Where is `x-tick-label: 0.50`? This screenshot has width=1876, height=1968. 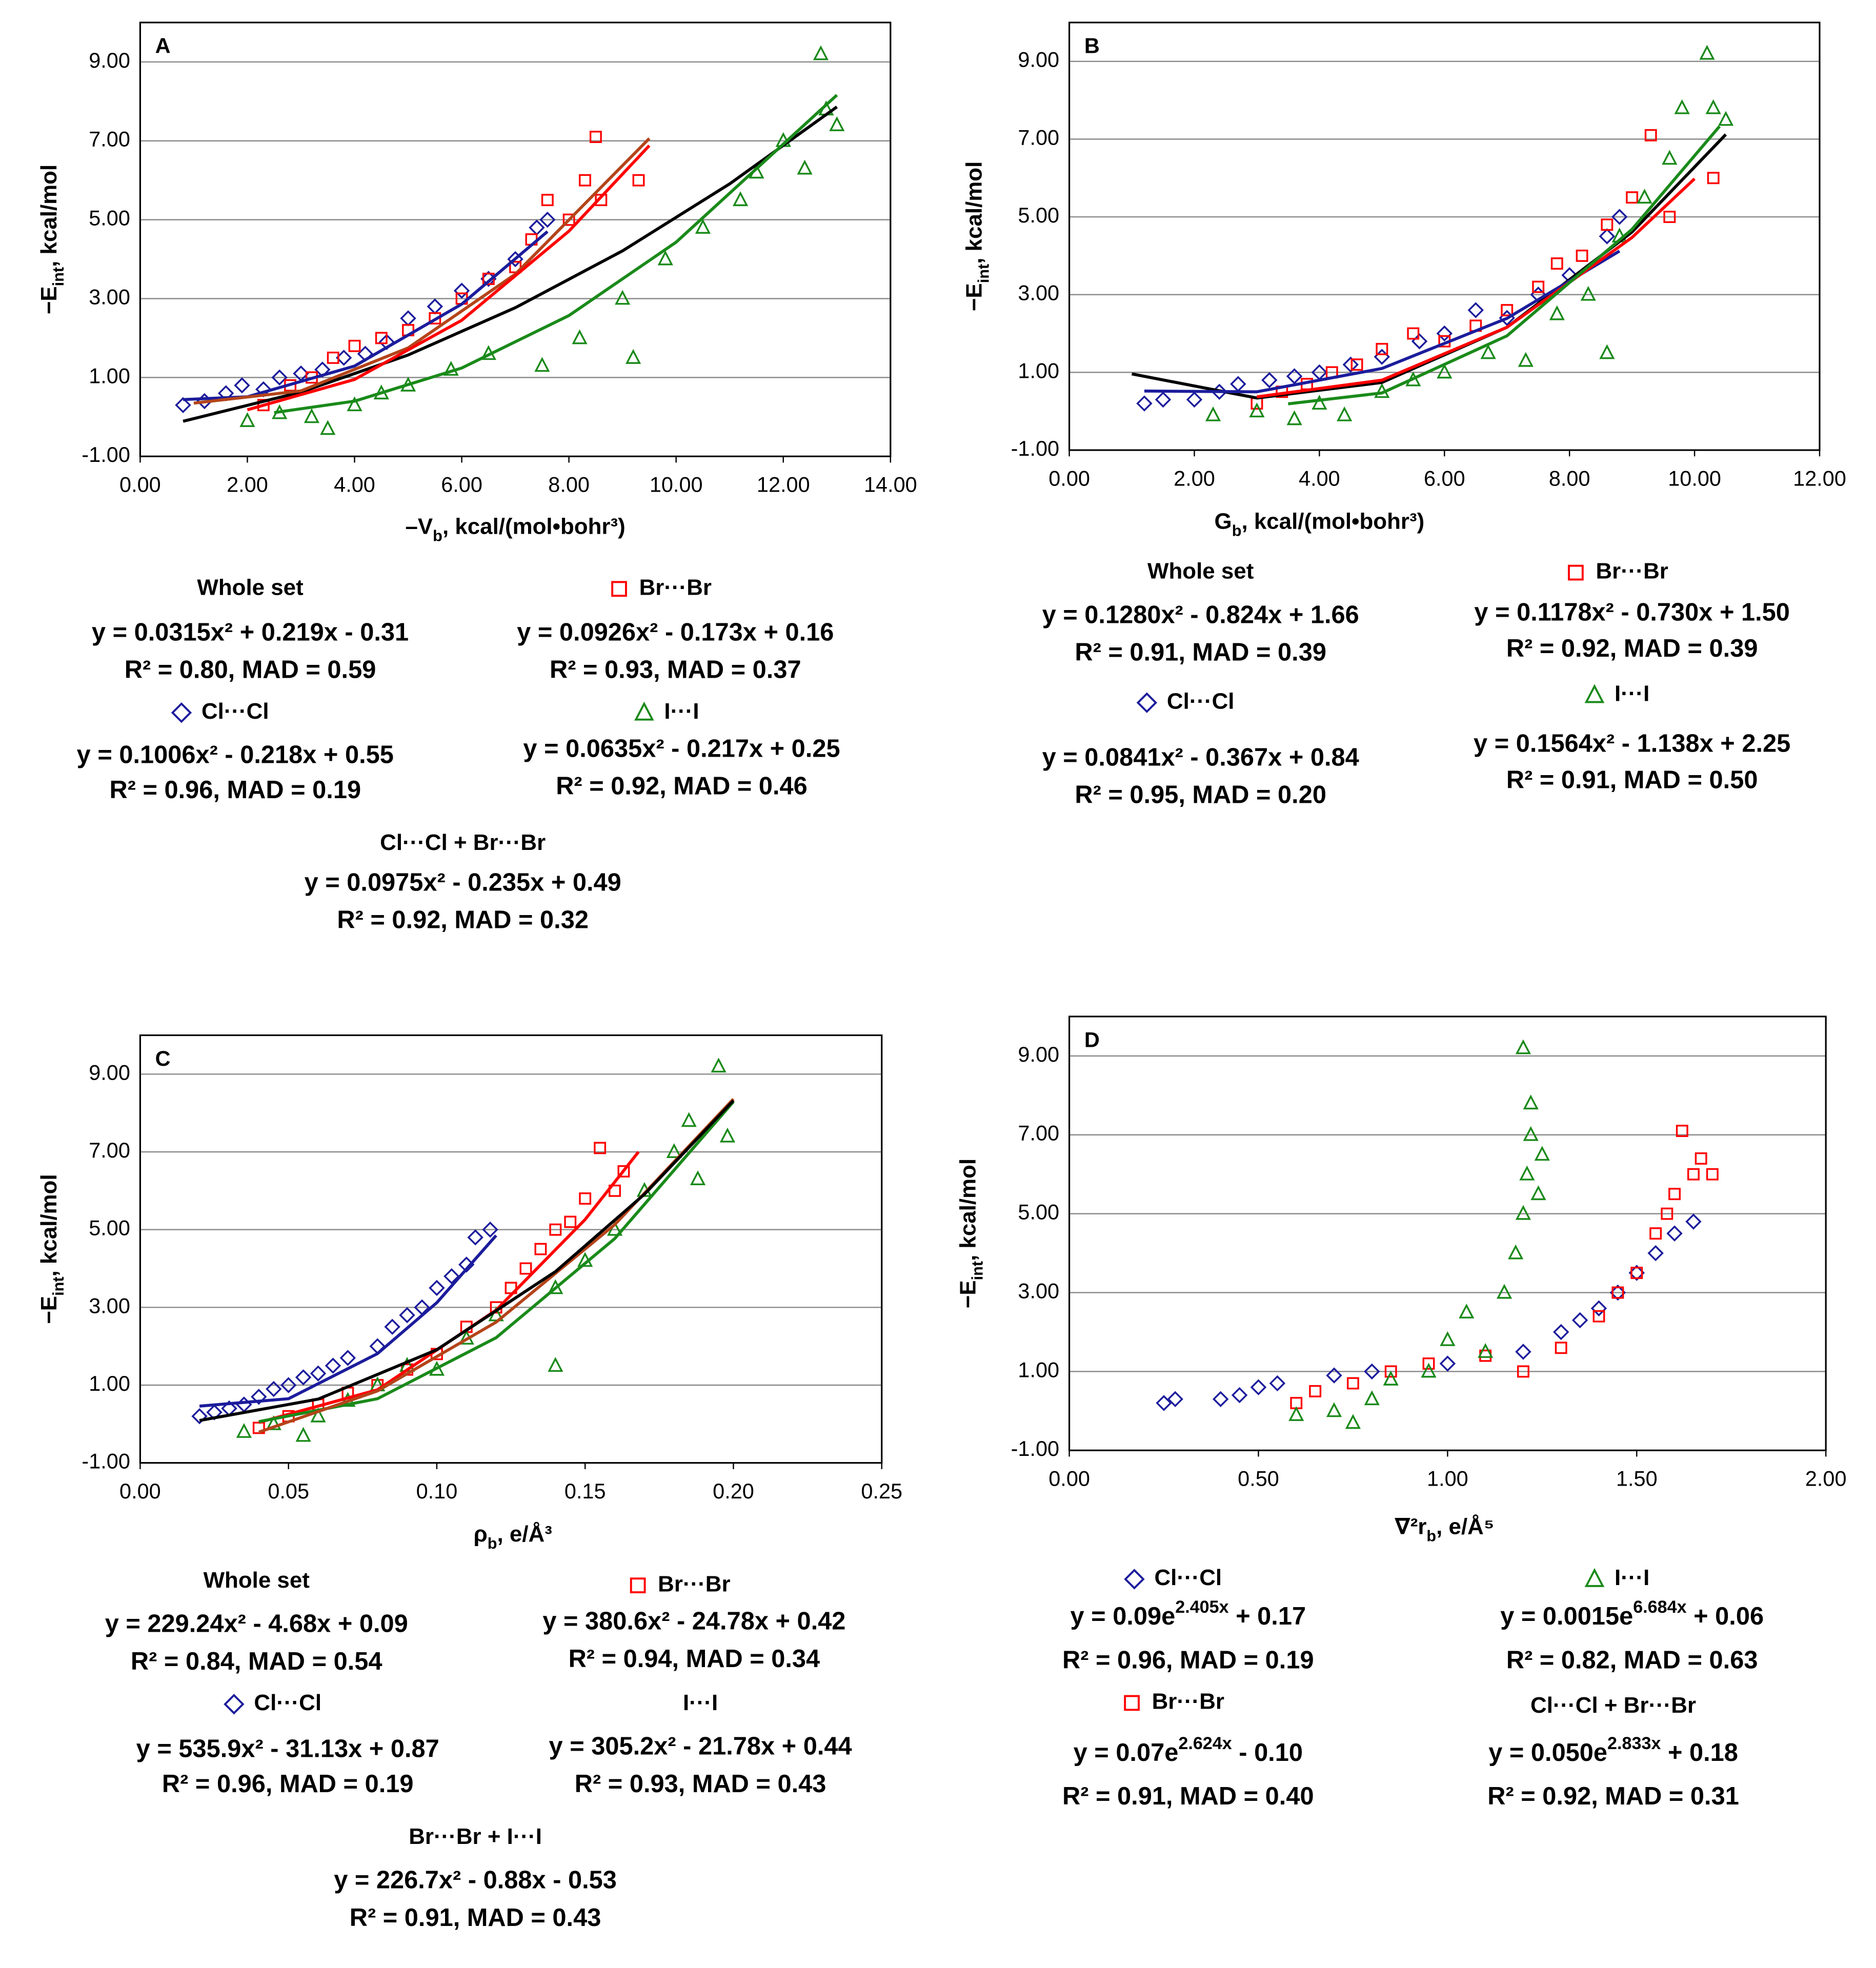
x-tick-label: 0.50 is located at coordinates (1258, 1479).